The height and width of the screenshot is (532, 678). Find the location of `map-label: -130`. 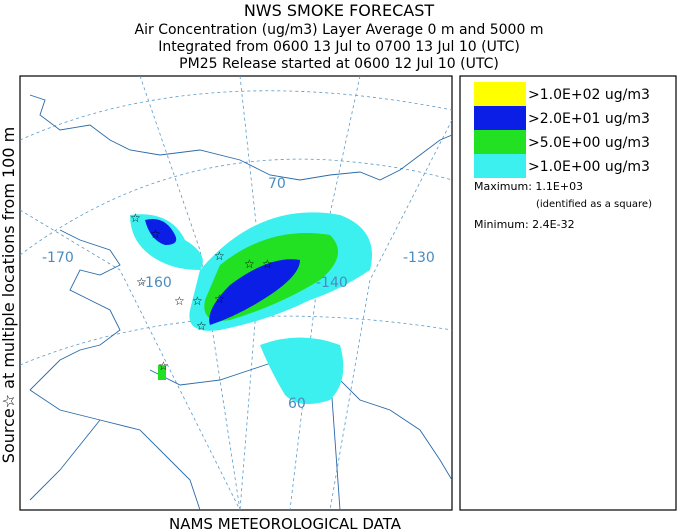

map-label: -130 is located at coordinates (419, 258).